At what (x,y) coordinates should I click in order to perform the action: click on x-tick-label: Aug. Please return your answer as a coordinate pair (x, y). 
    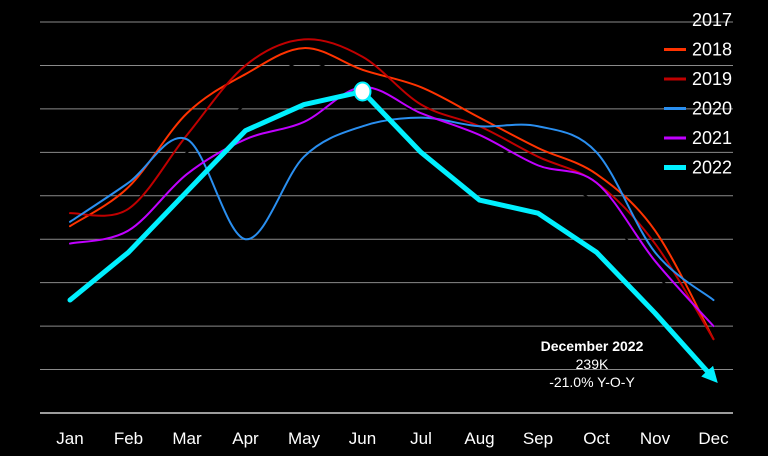
    Looking at the image, I should click on (479, 438).